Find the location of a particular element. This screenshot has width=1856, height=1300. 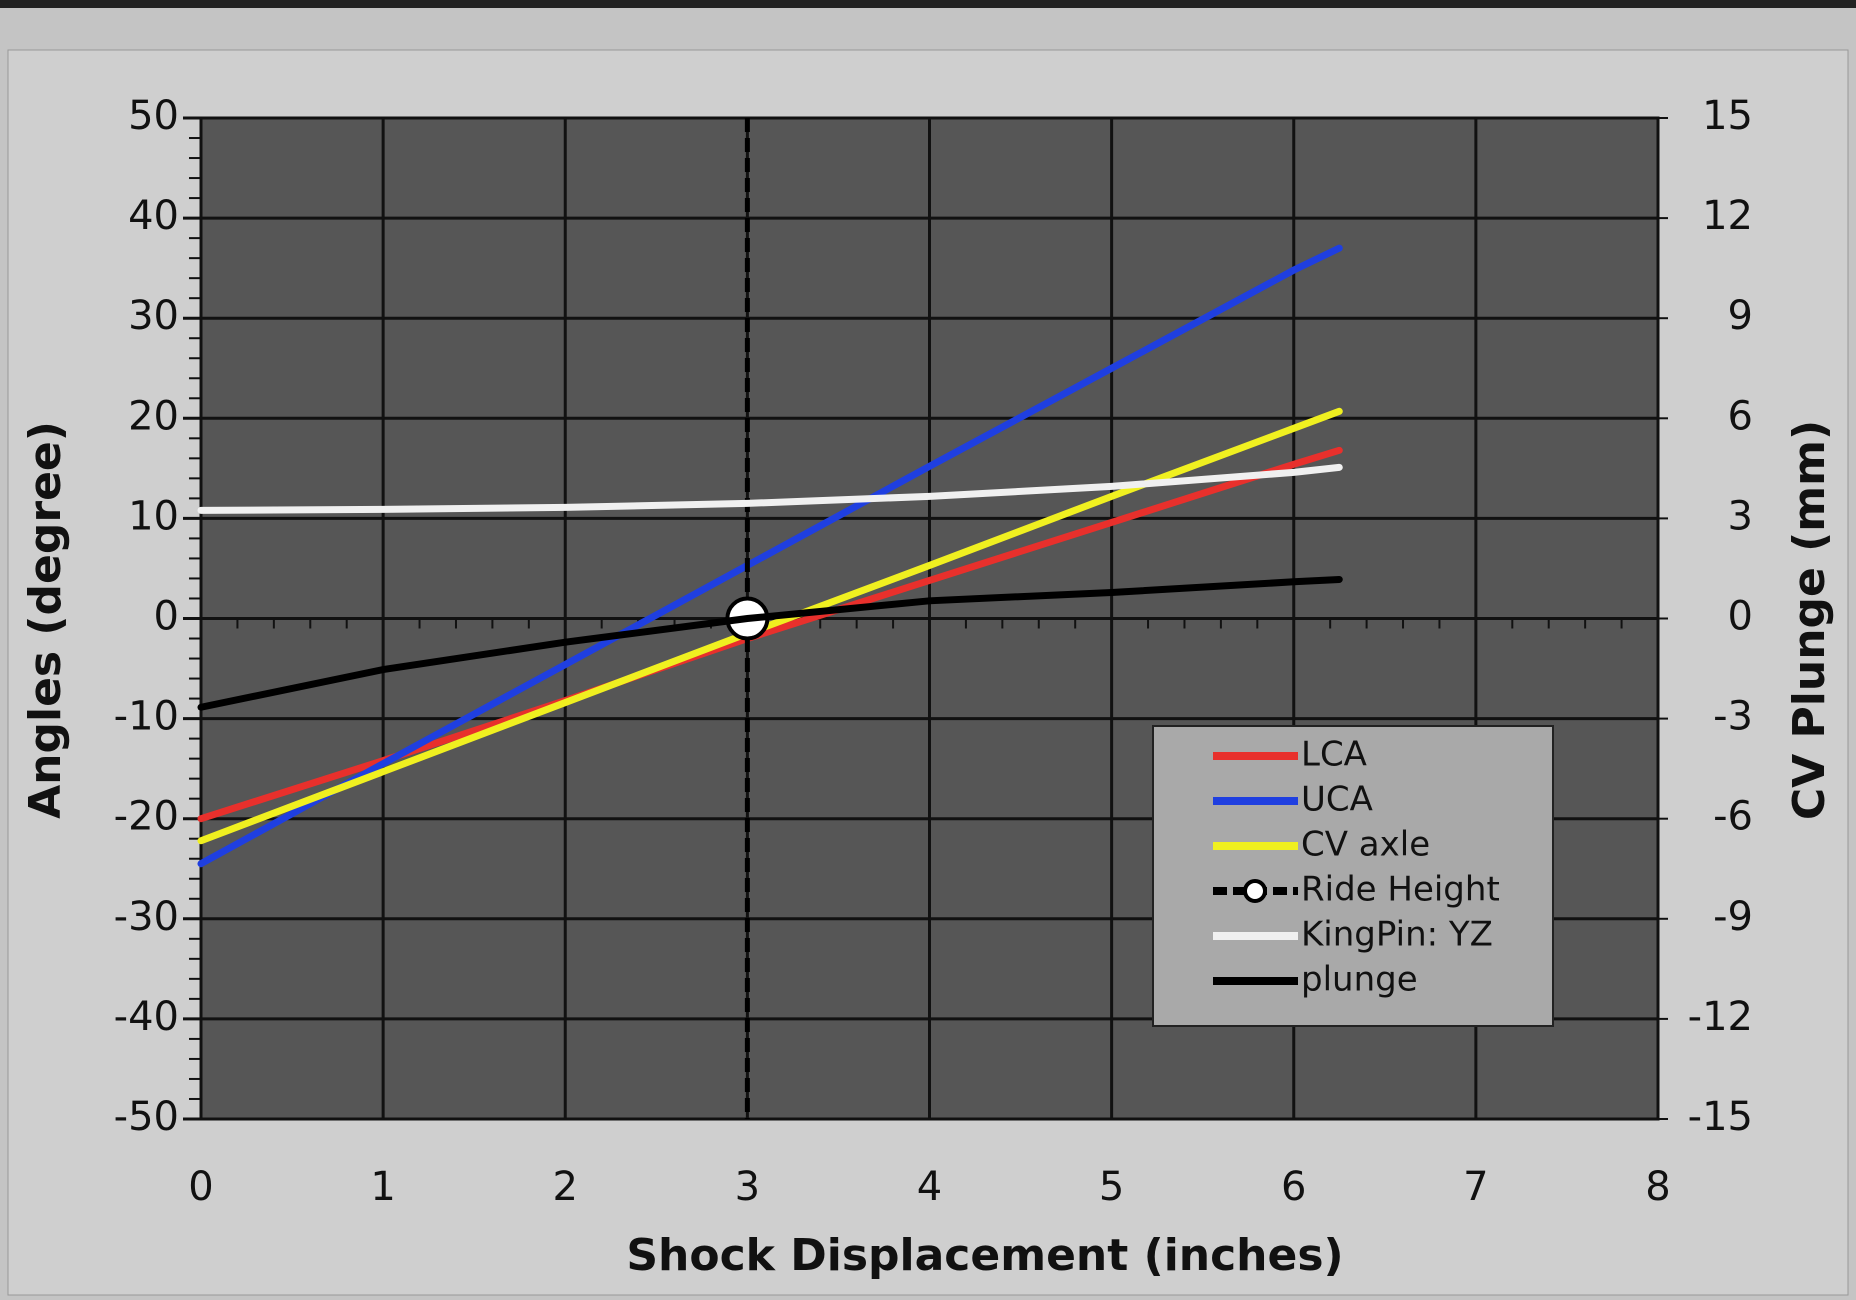

y2-tick-label: -15 is located at coordinates (1720, 1117).